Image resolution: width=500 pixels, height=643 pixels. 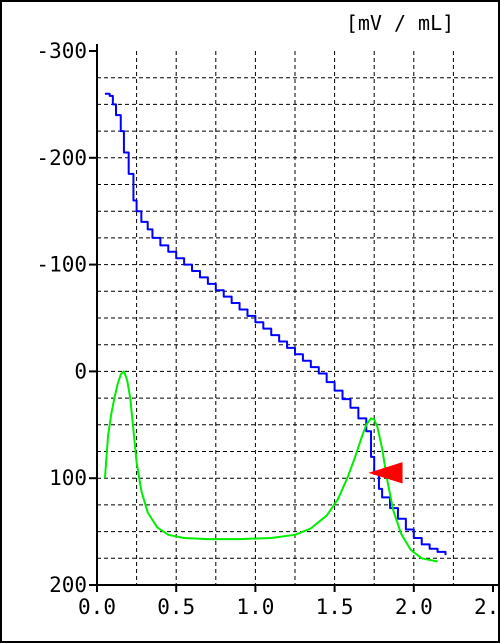 I want to click on x-tick-label: 2.0, so click(x=414, y=607).